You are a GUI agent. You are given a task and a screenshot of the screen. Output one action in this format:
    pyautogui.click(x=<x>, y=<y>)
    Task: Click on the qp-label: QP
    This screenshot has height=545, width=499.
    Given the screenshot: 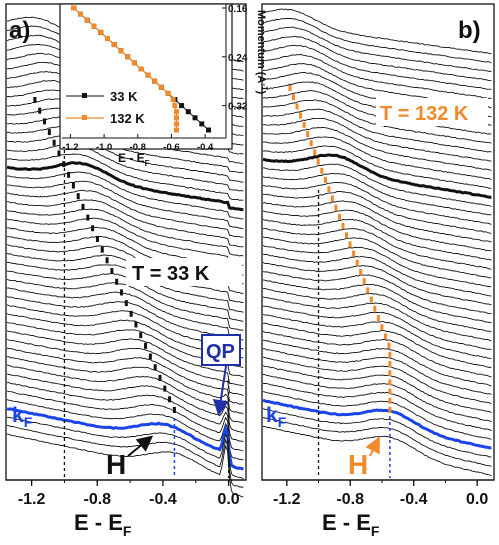 What is the action you would take?
    pyautogui.click(x=220, y=352)
    